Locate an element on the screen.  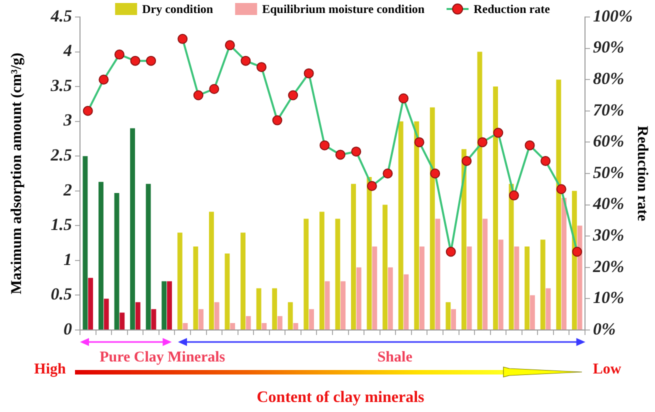
text: Pure Clay Minerals is located at coordinates (163, 358).